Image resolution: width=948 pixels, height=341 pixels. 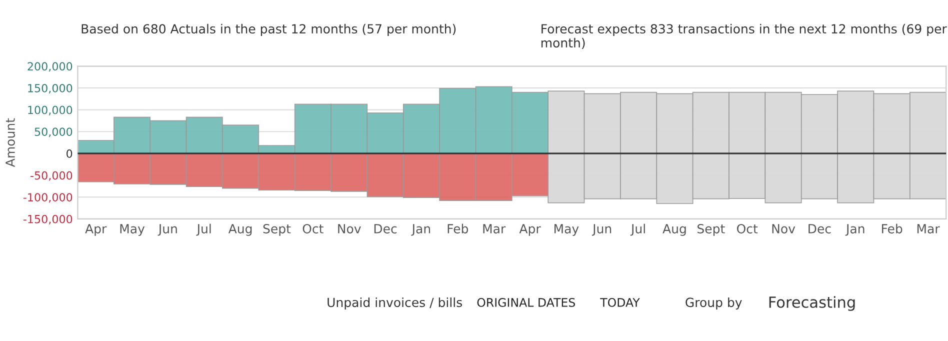 What do you see at coordinates (50, 111) in the screenshot?
I see `y-tick-label: 100,000` at bounding box center [50, 111].